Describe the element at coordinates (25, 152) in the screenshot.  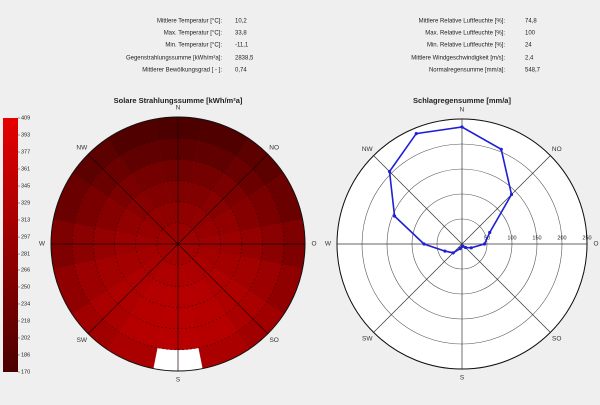
I see `colorbar-label: 377` at that location.